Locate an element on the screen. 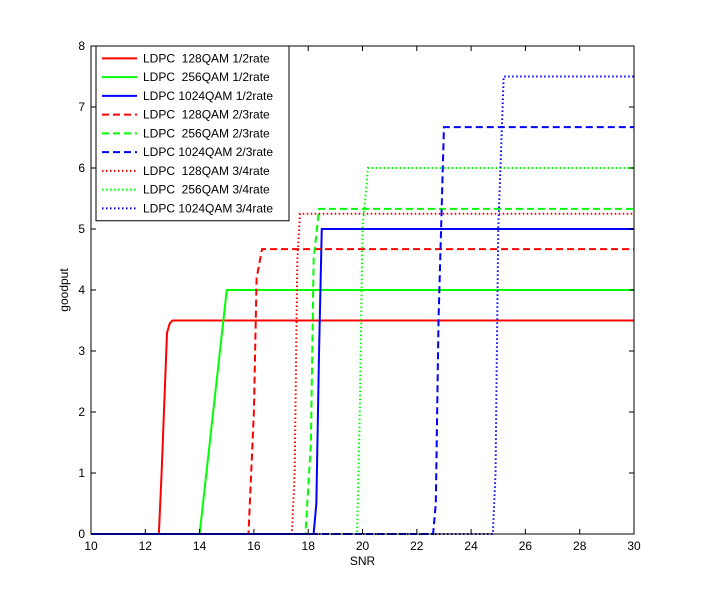  legend-entry-label: LDPC 256QAM 1/2rate is located at coordinates (206, 77).